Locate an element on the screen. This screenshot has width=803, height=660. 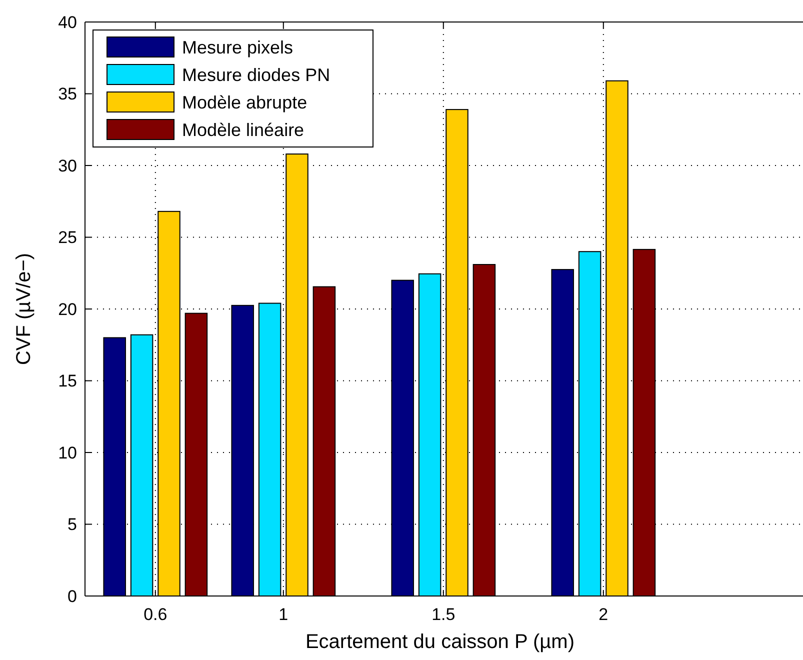
y-tick-label: 20 is located at coordinates (67, 309).